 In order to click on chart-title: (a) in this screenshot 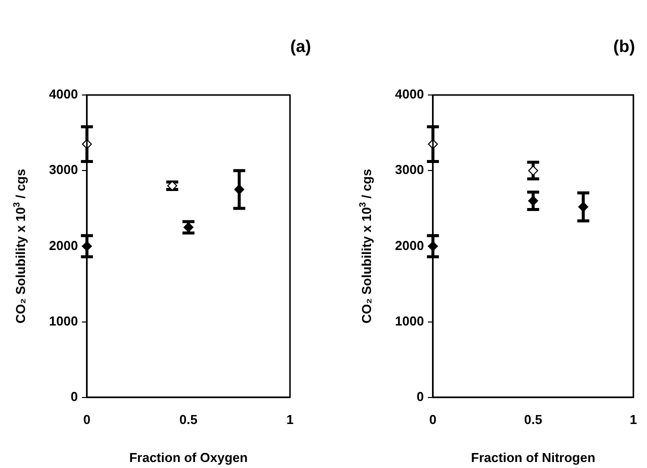, I will do `click(300, 46)`.